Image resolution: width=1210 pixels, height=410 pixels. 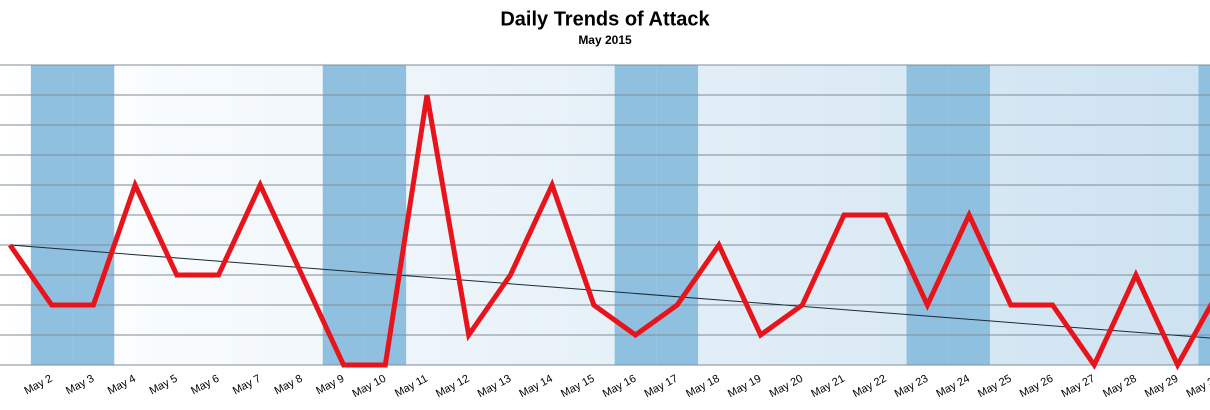 What do you see at coordinates (1077, 387) in the screenshot?
I see `x-tick-label: May 27` at bounding box center [1077, 387].